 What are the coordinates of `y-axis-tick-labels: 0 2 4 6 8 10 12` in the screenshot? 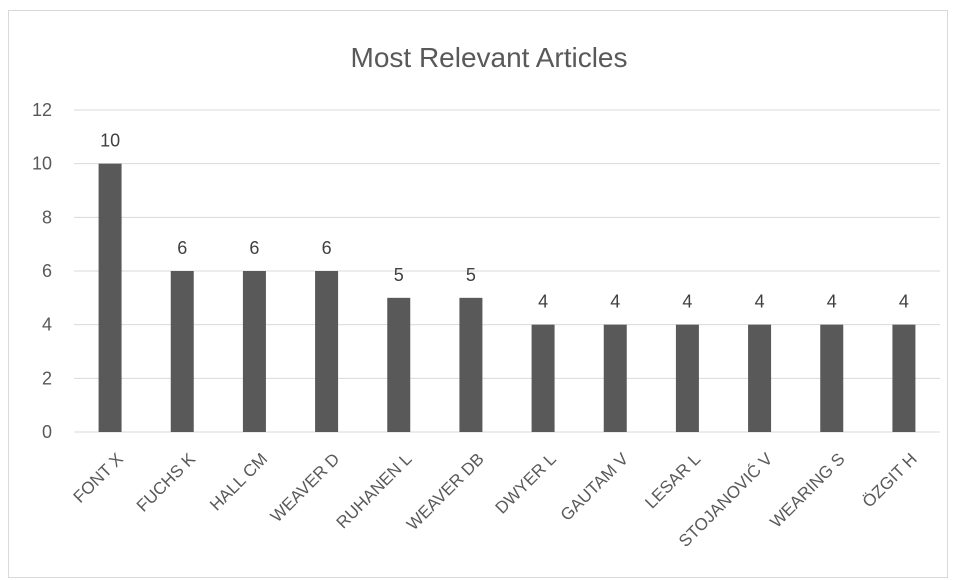 It's located at (42, 271).